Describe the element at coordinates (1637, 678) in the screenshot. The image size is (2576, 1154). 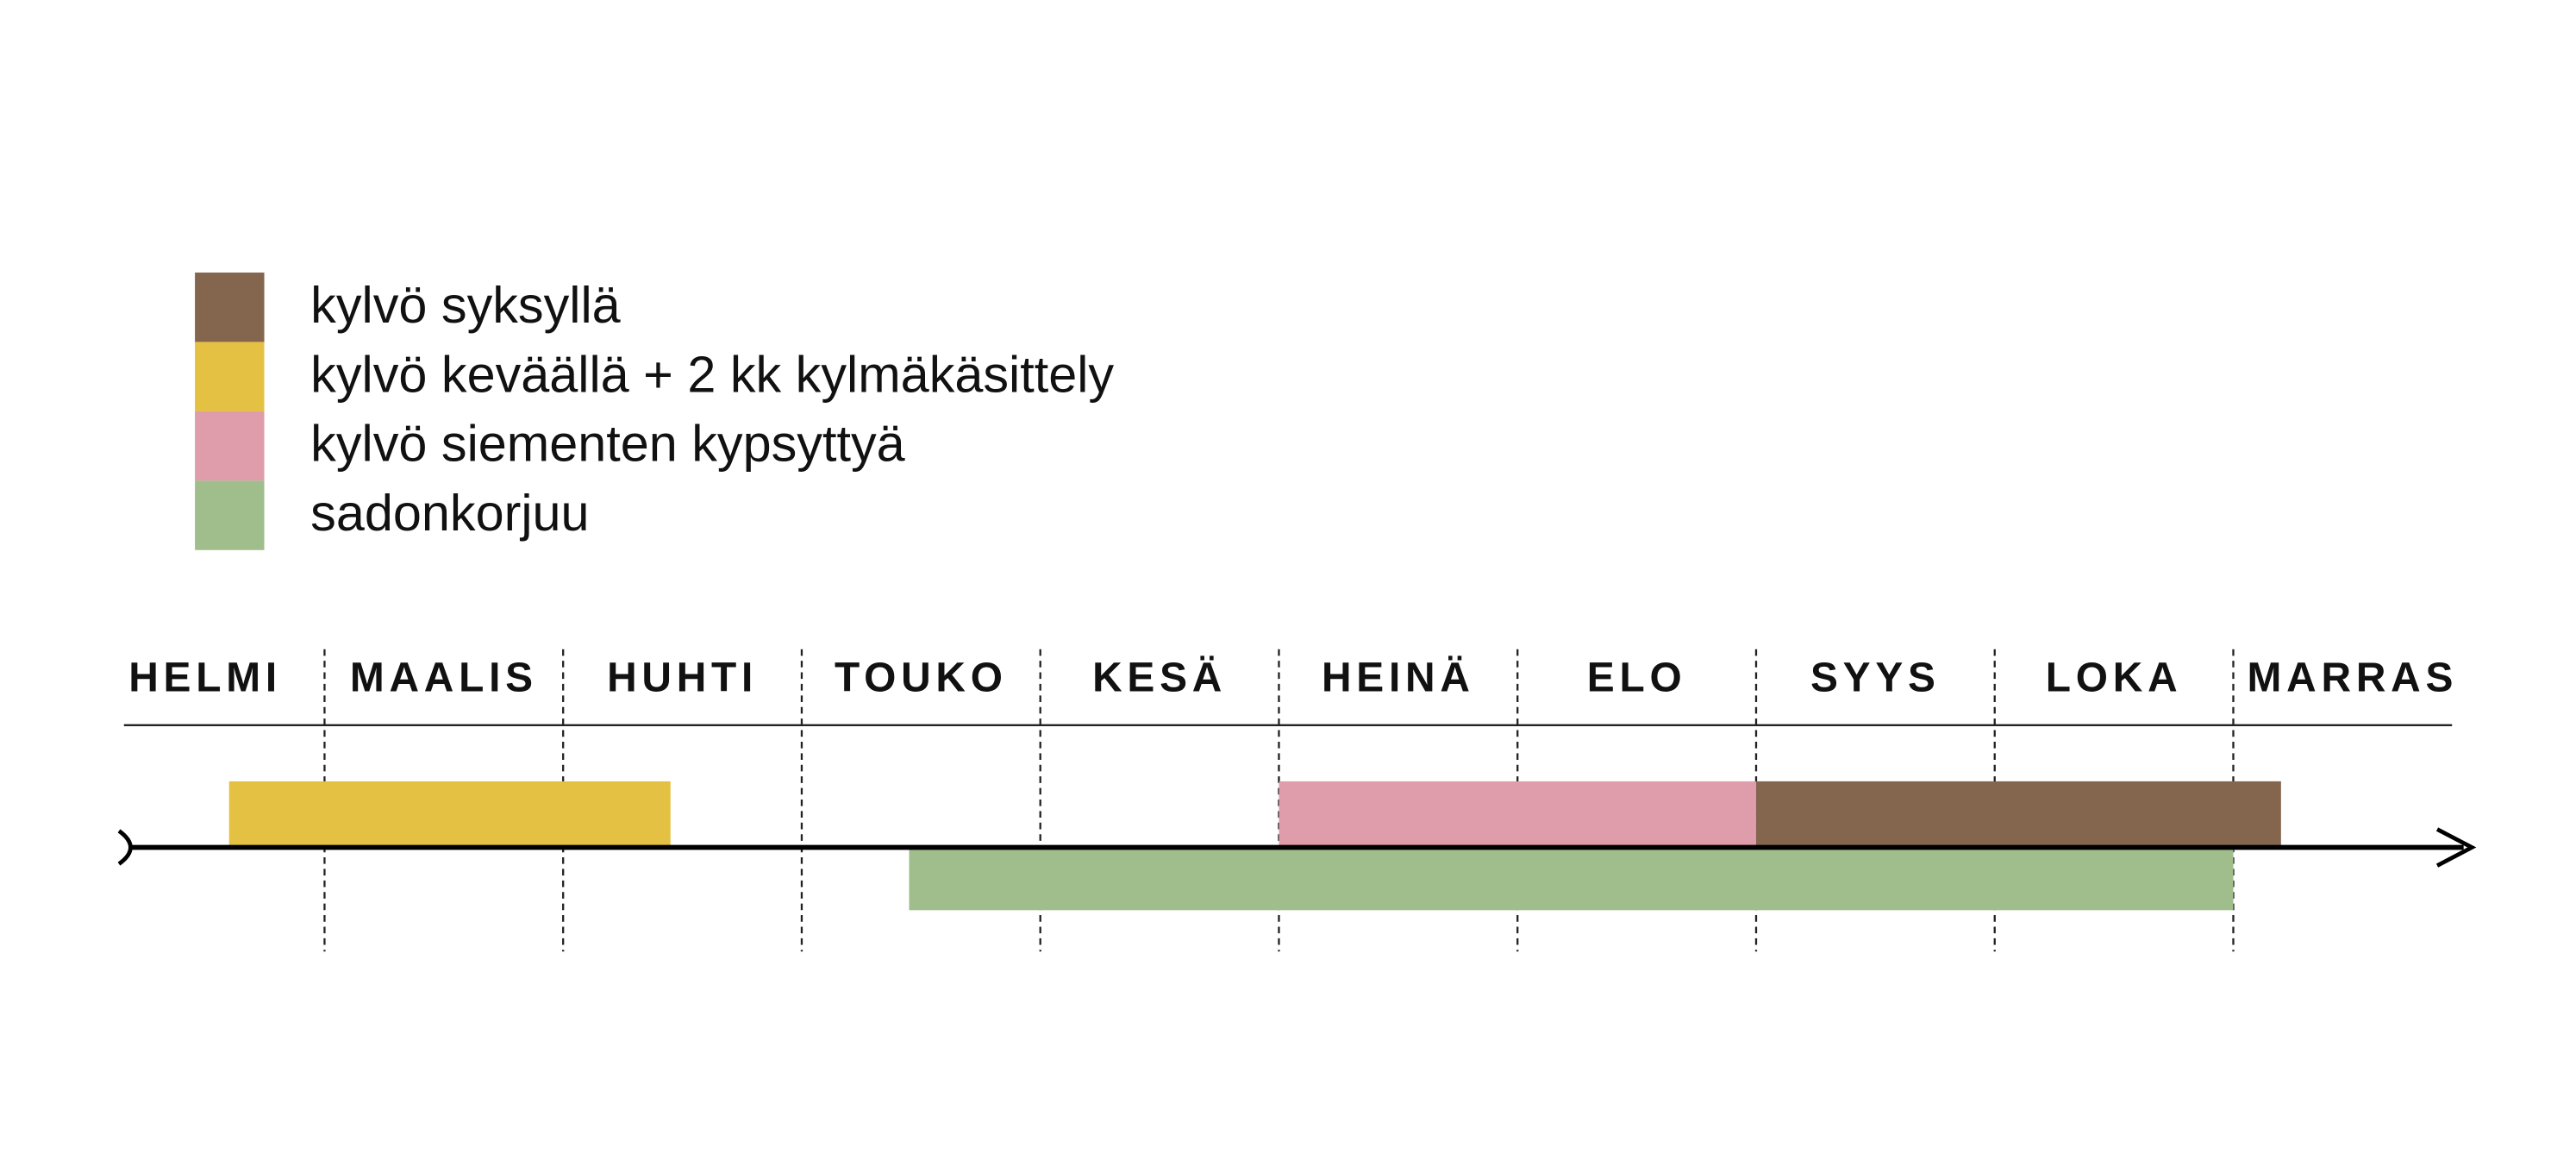
I see `month-label: ELO` at that location.